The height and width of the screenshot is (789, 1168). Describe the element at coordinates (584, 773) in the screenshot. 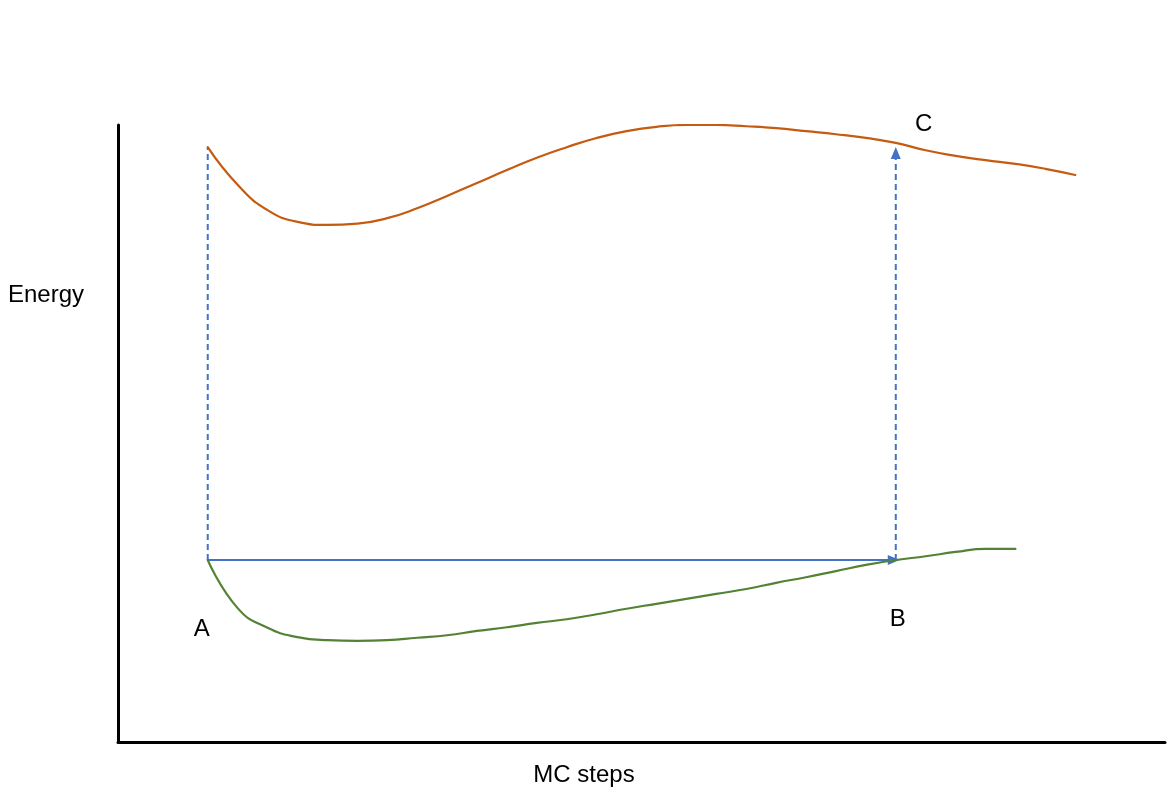

I see `x-axis-title: MC steps` at that location.